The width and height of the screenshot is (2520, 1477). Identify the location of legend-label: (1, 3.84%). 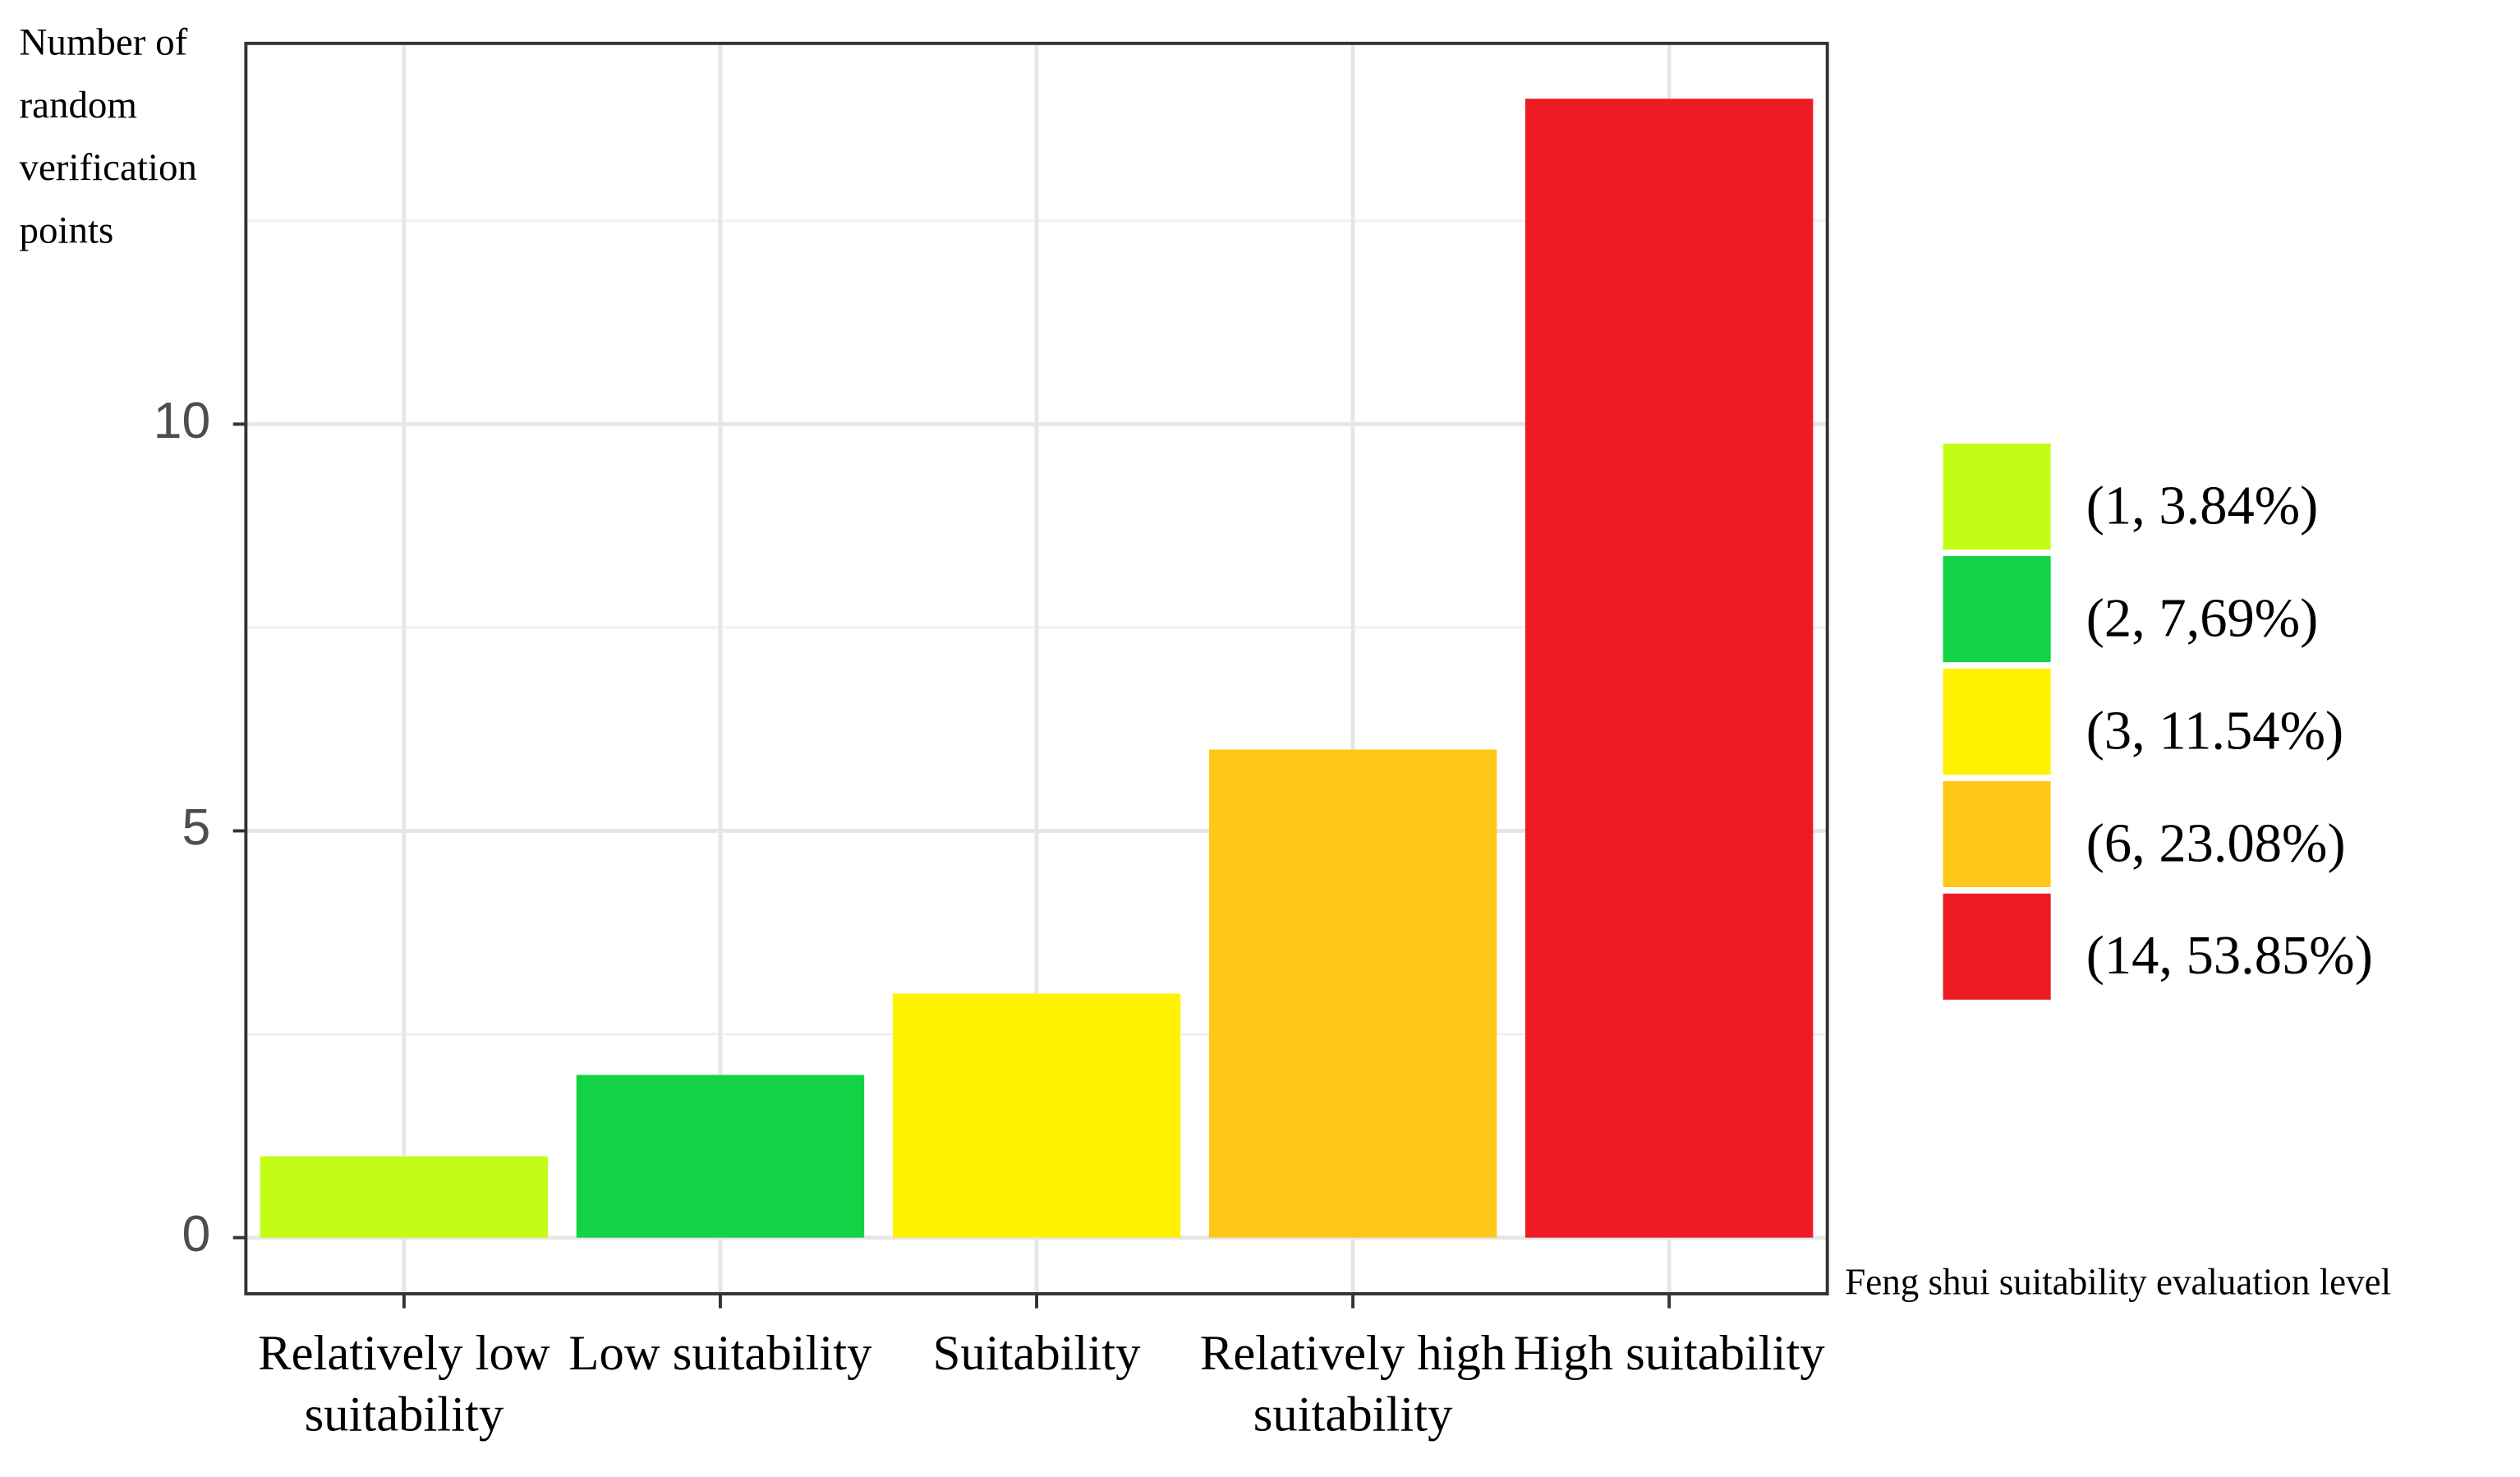
(2202, 506).